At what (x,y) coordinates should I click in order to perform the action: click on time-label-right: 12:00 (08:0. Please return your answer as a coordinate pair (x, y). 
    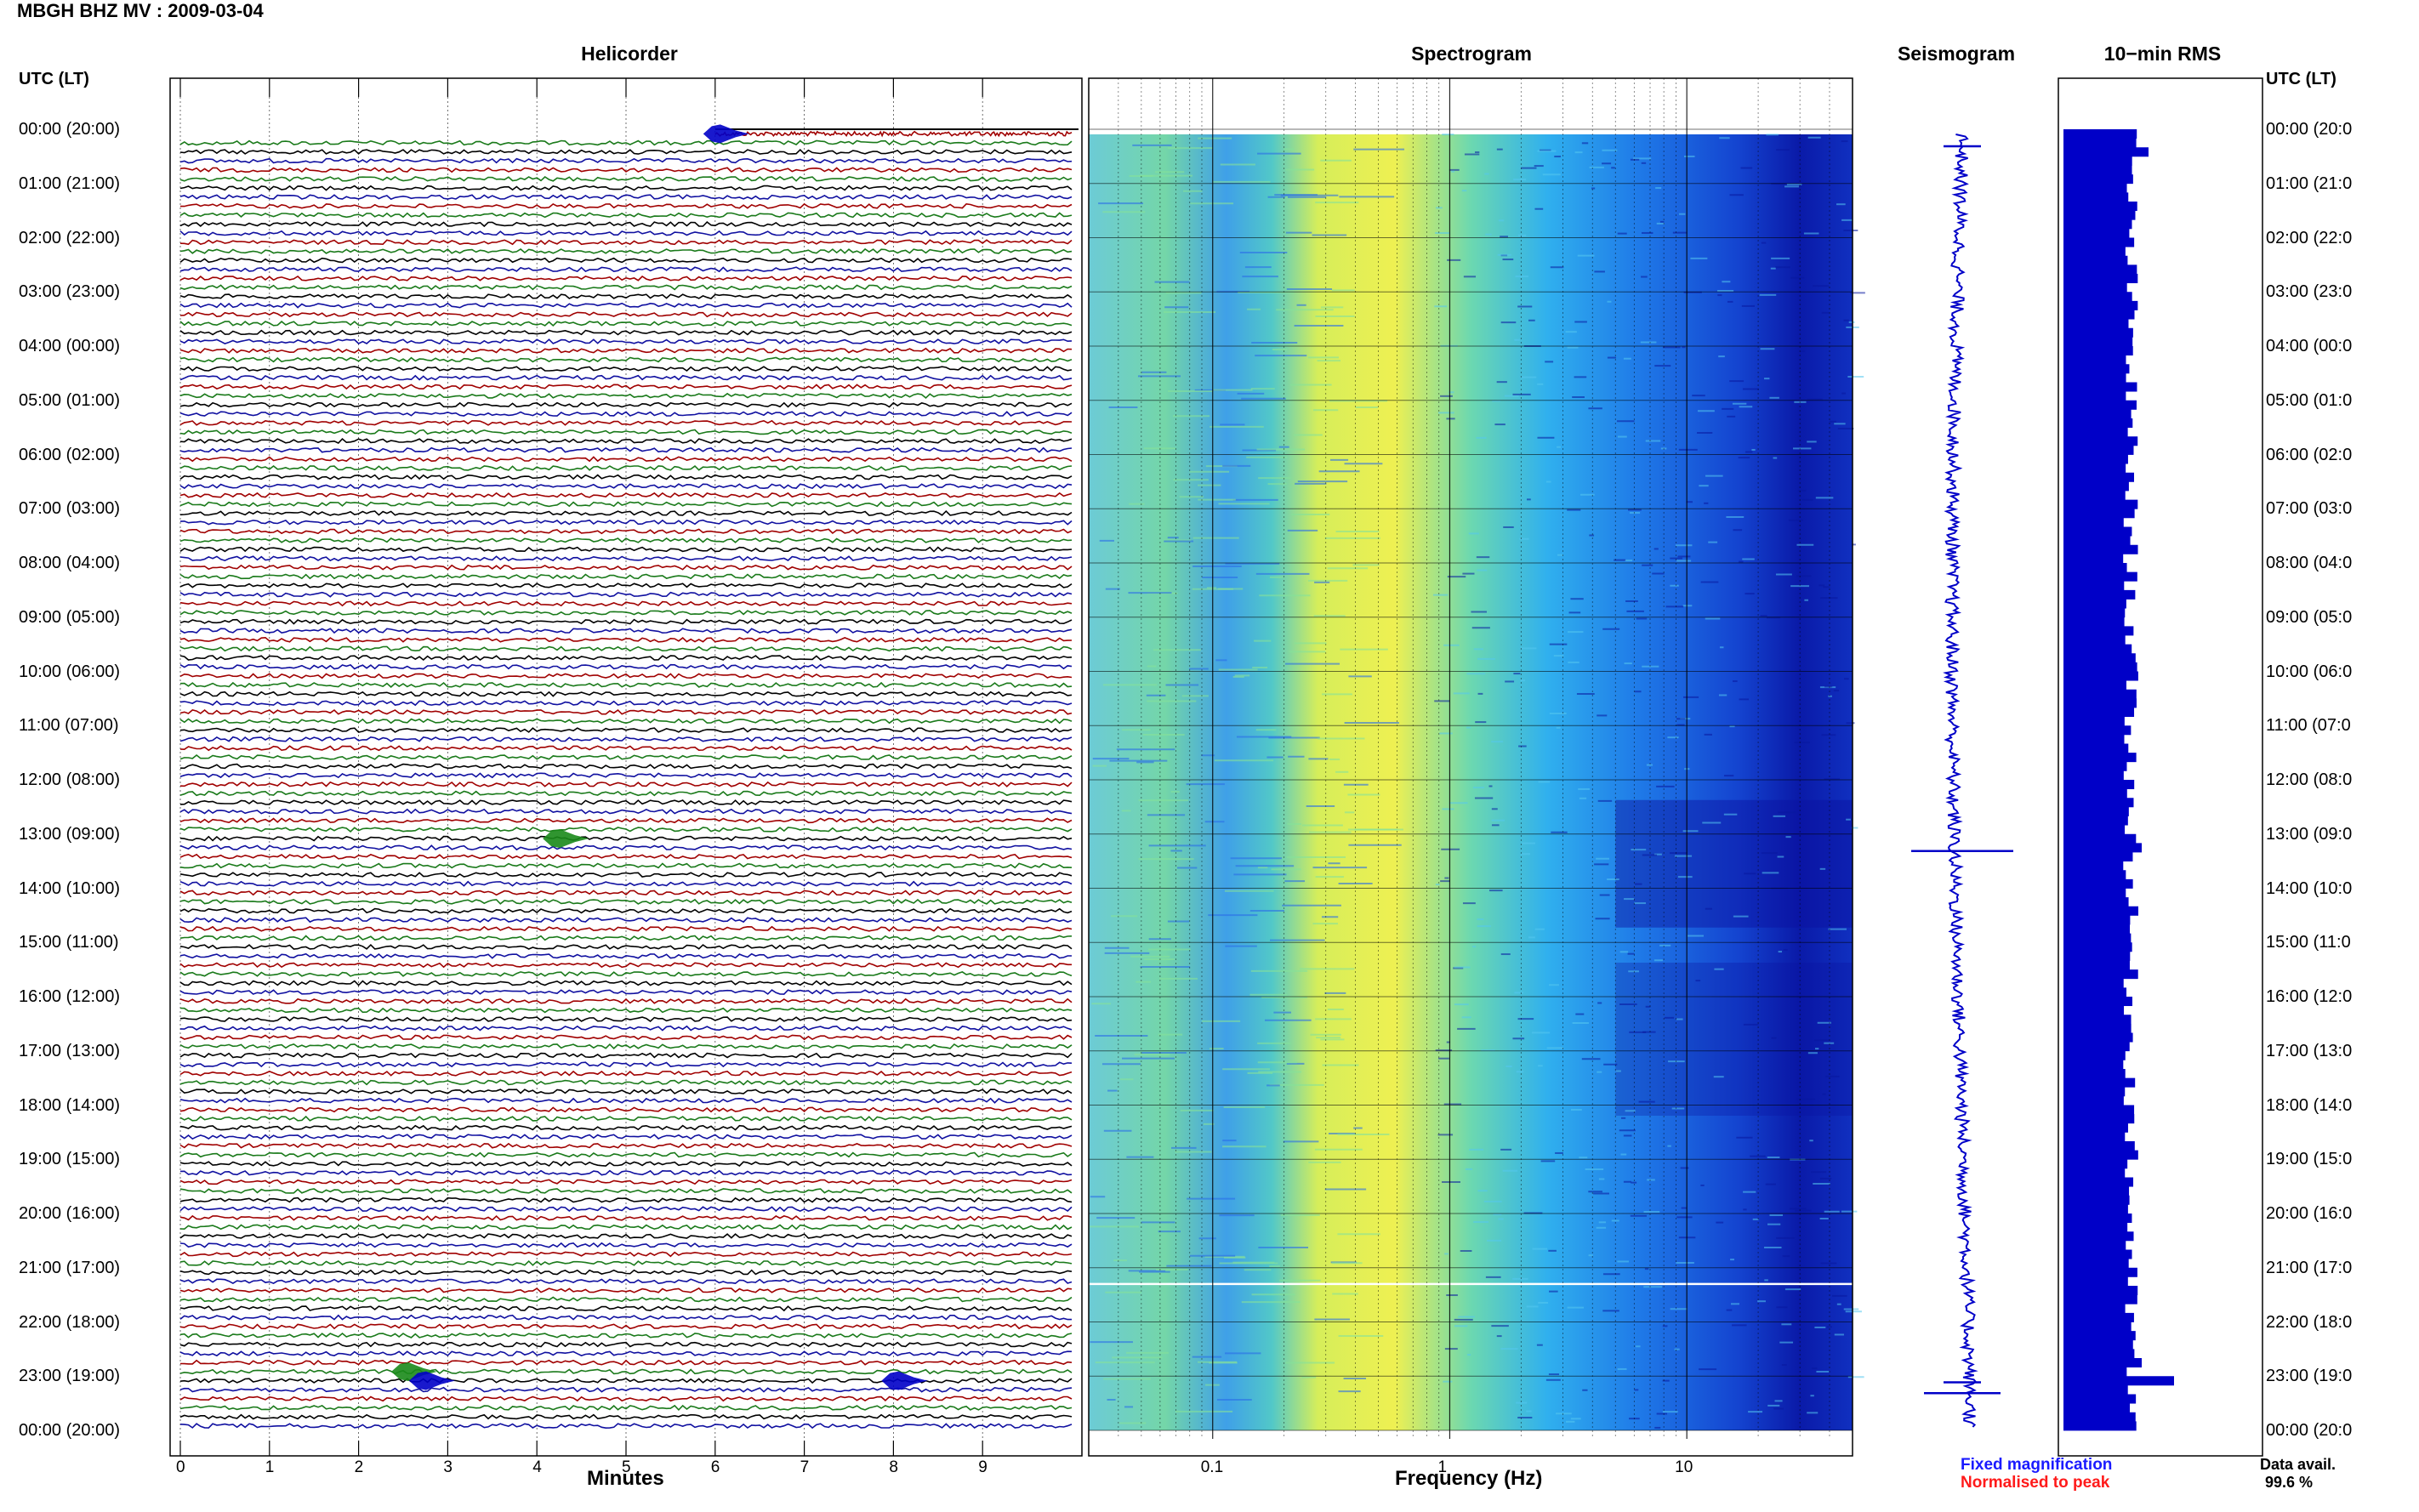
    Looking at the image, I should click on (2309, 779).